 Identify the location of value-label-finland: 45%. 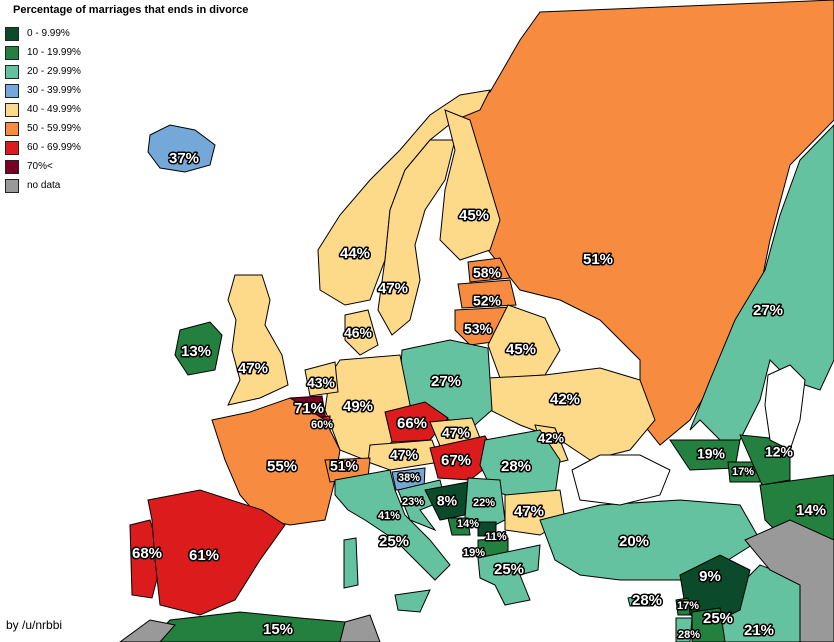
(474, 215).